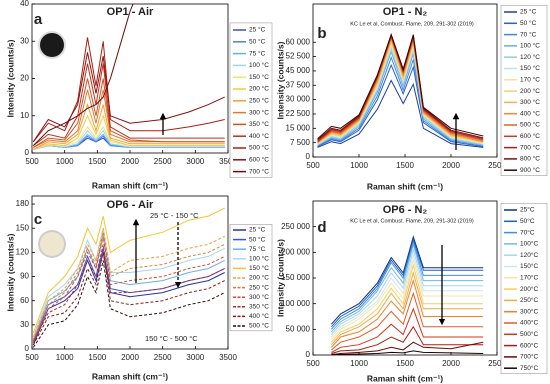 The width and height of the screenshot is (550, 384). Describe the element at coordinates (298, 127) in the screenshot. I see `y-tick-label: 15 000` at that location.